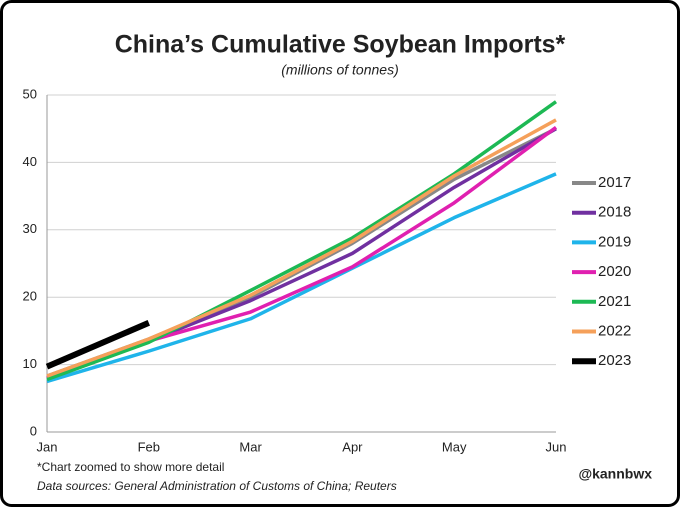 This screenshot has height=507, width=680. I want to click on x-tick-label: Jan, so click(47, 446).